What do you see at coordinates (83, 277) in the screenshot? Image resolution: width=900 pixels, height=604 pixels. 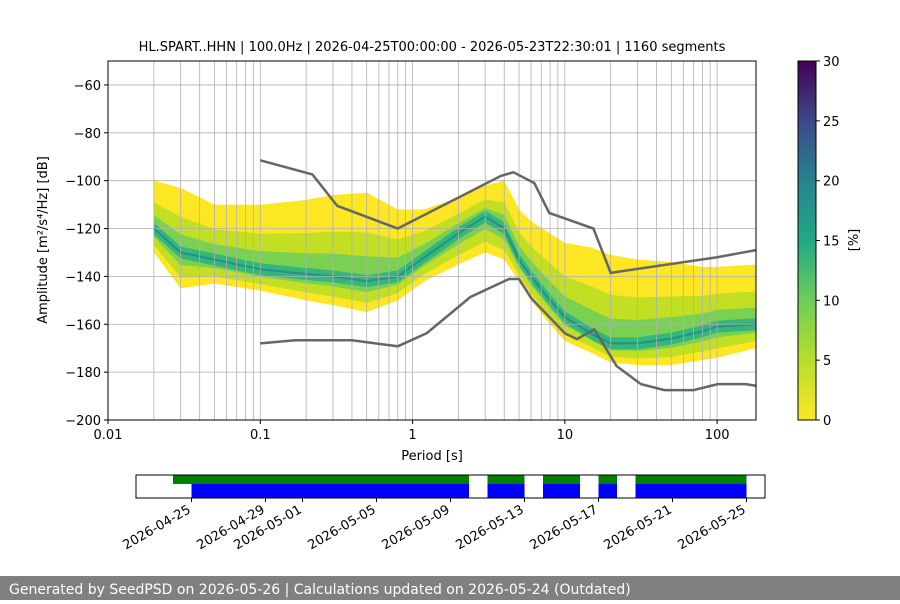 I see `y-tick-label: −140` at bounding box center [83, 277].